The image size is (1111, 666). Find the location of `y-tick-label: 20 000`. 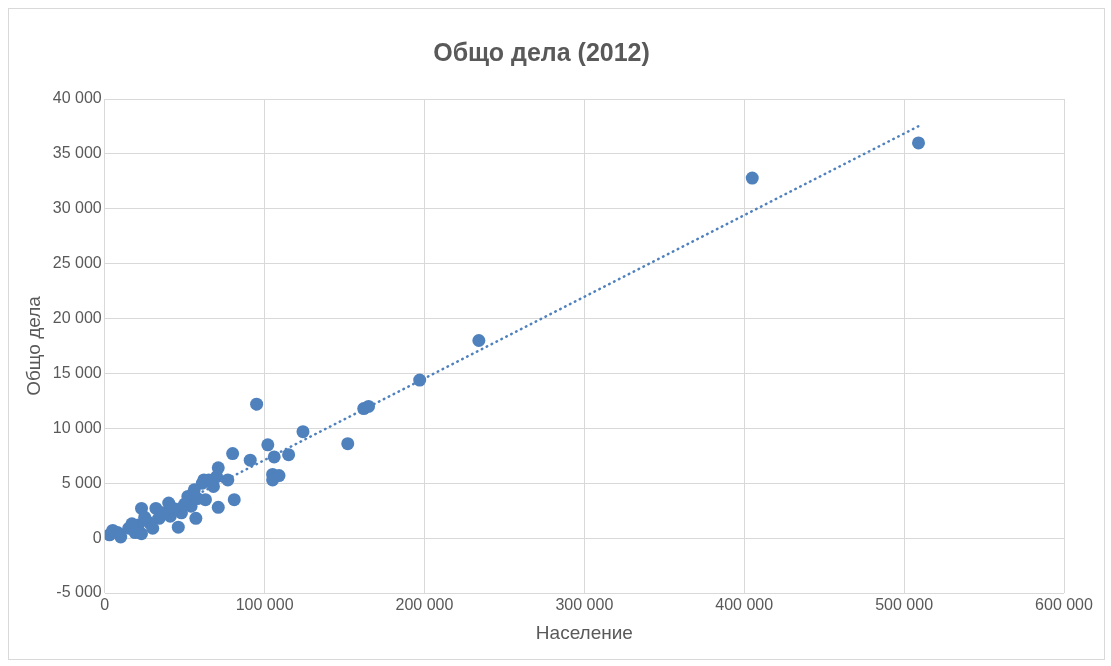

y-tick-label: 20 000 is located at coordinates (77, 317).